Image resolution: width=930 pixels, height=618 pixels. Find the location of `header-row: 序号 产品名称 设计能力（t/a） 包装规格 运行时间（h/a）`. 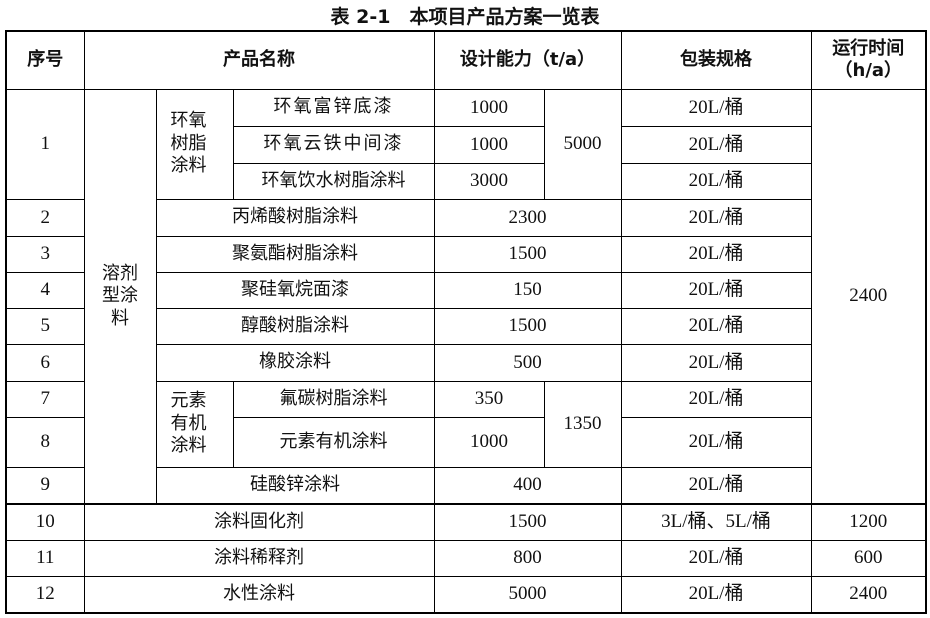

header-row: 序号 产品名称 设计能力（t/a） 包装规格 运行时间（h/a） is located at coordinates (466, 60).